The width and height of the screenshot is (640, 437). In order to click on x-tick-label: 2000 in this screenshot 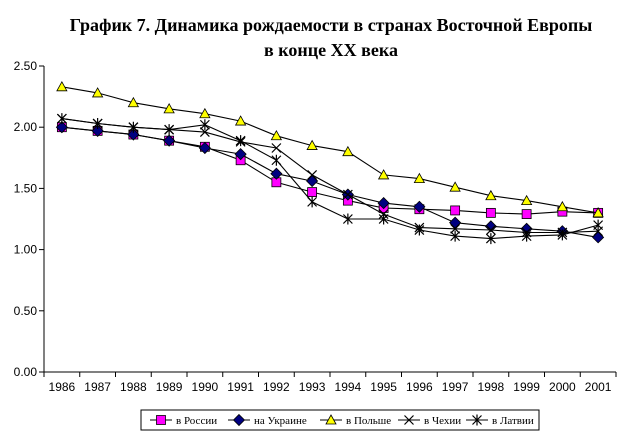, I will do `click(562, 387)`.